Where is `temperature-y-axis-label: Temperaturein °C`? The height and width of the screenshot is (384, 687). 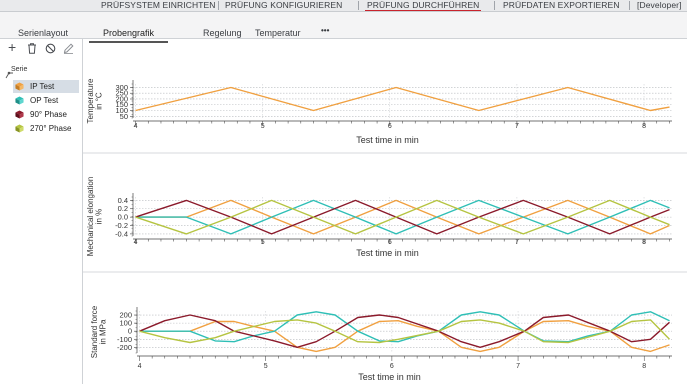
temperature-y-axis-label: Temperaturein °C is located at coordinates (95, 100).